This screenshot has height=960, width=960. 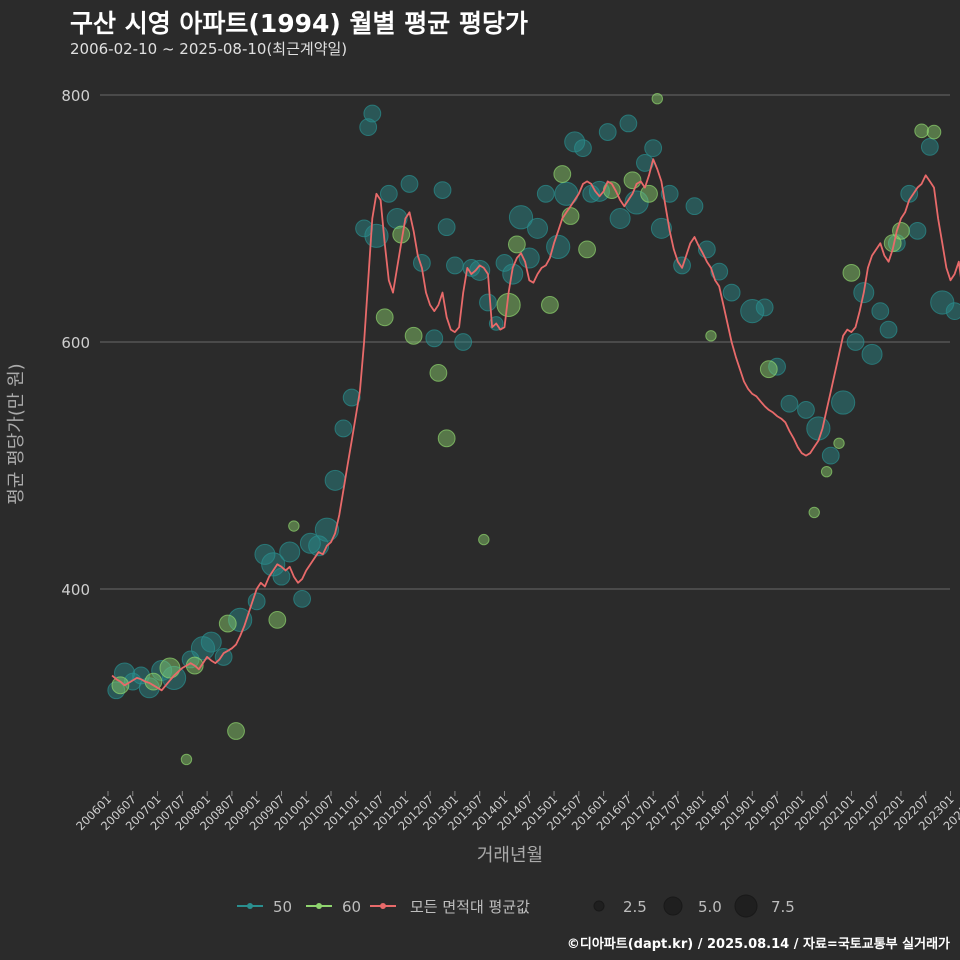 I want to click on x-axis-label: 거래년월, so click(x=510, y=855).